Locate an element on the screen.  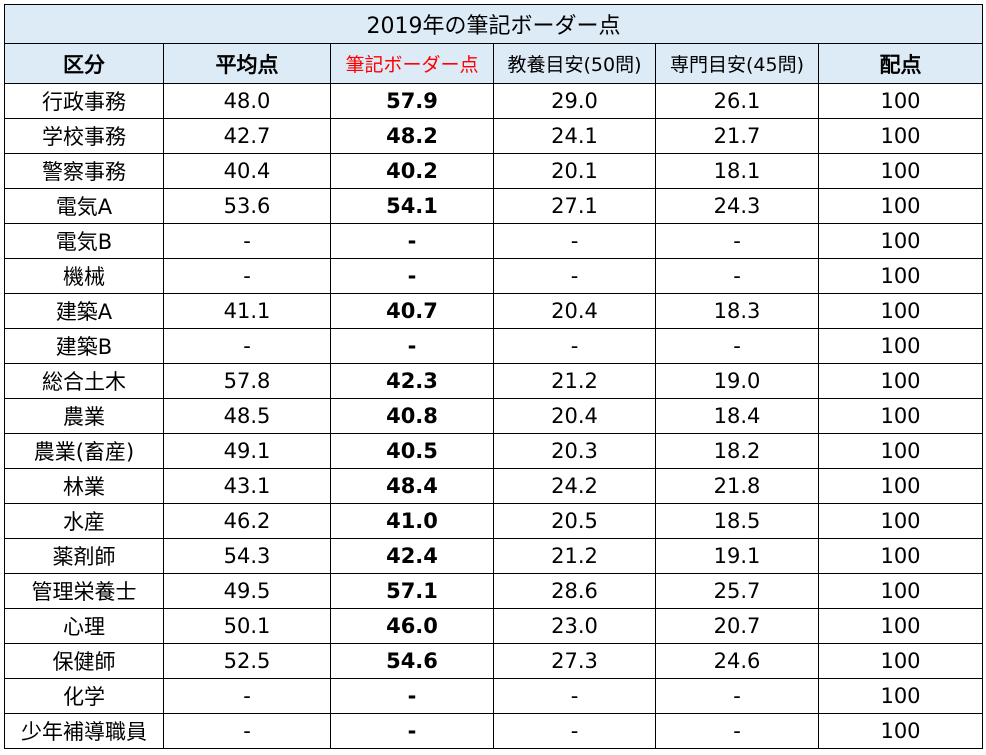
row-label: 管理栄養士 is located at coordinates (84, 591).